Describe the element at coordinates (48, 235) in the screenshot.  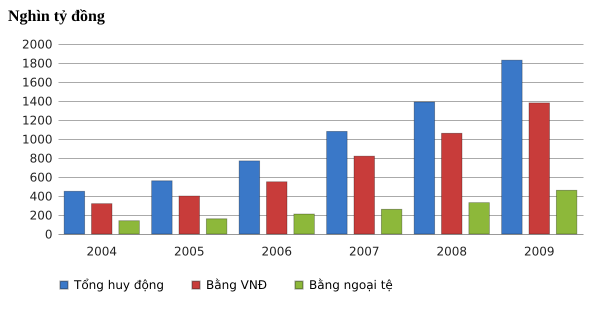
I see `y-tick-label: 0` at that location.